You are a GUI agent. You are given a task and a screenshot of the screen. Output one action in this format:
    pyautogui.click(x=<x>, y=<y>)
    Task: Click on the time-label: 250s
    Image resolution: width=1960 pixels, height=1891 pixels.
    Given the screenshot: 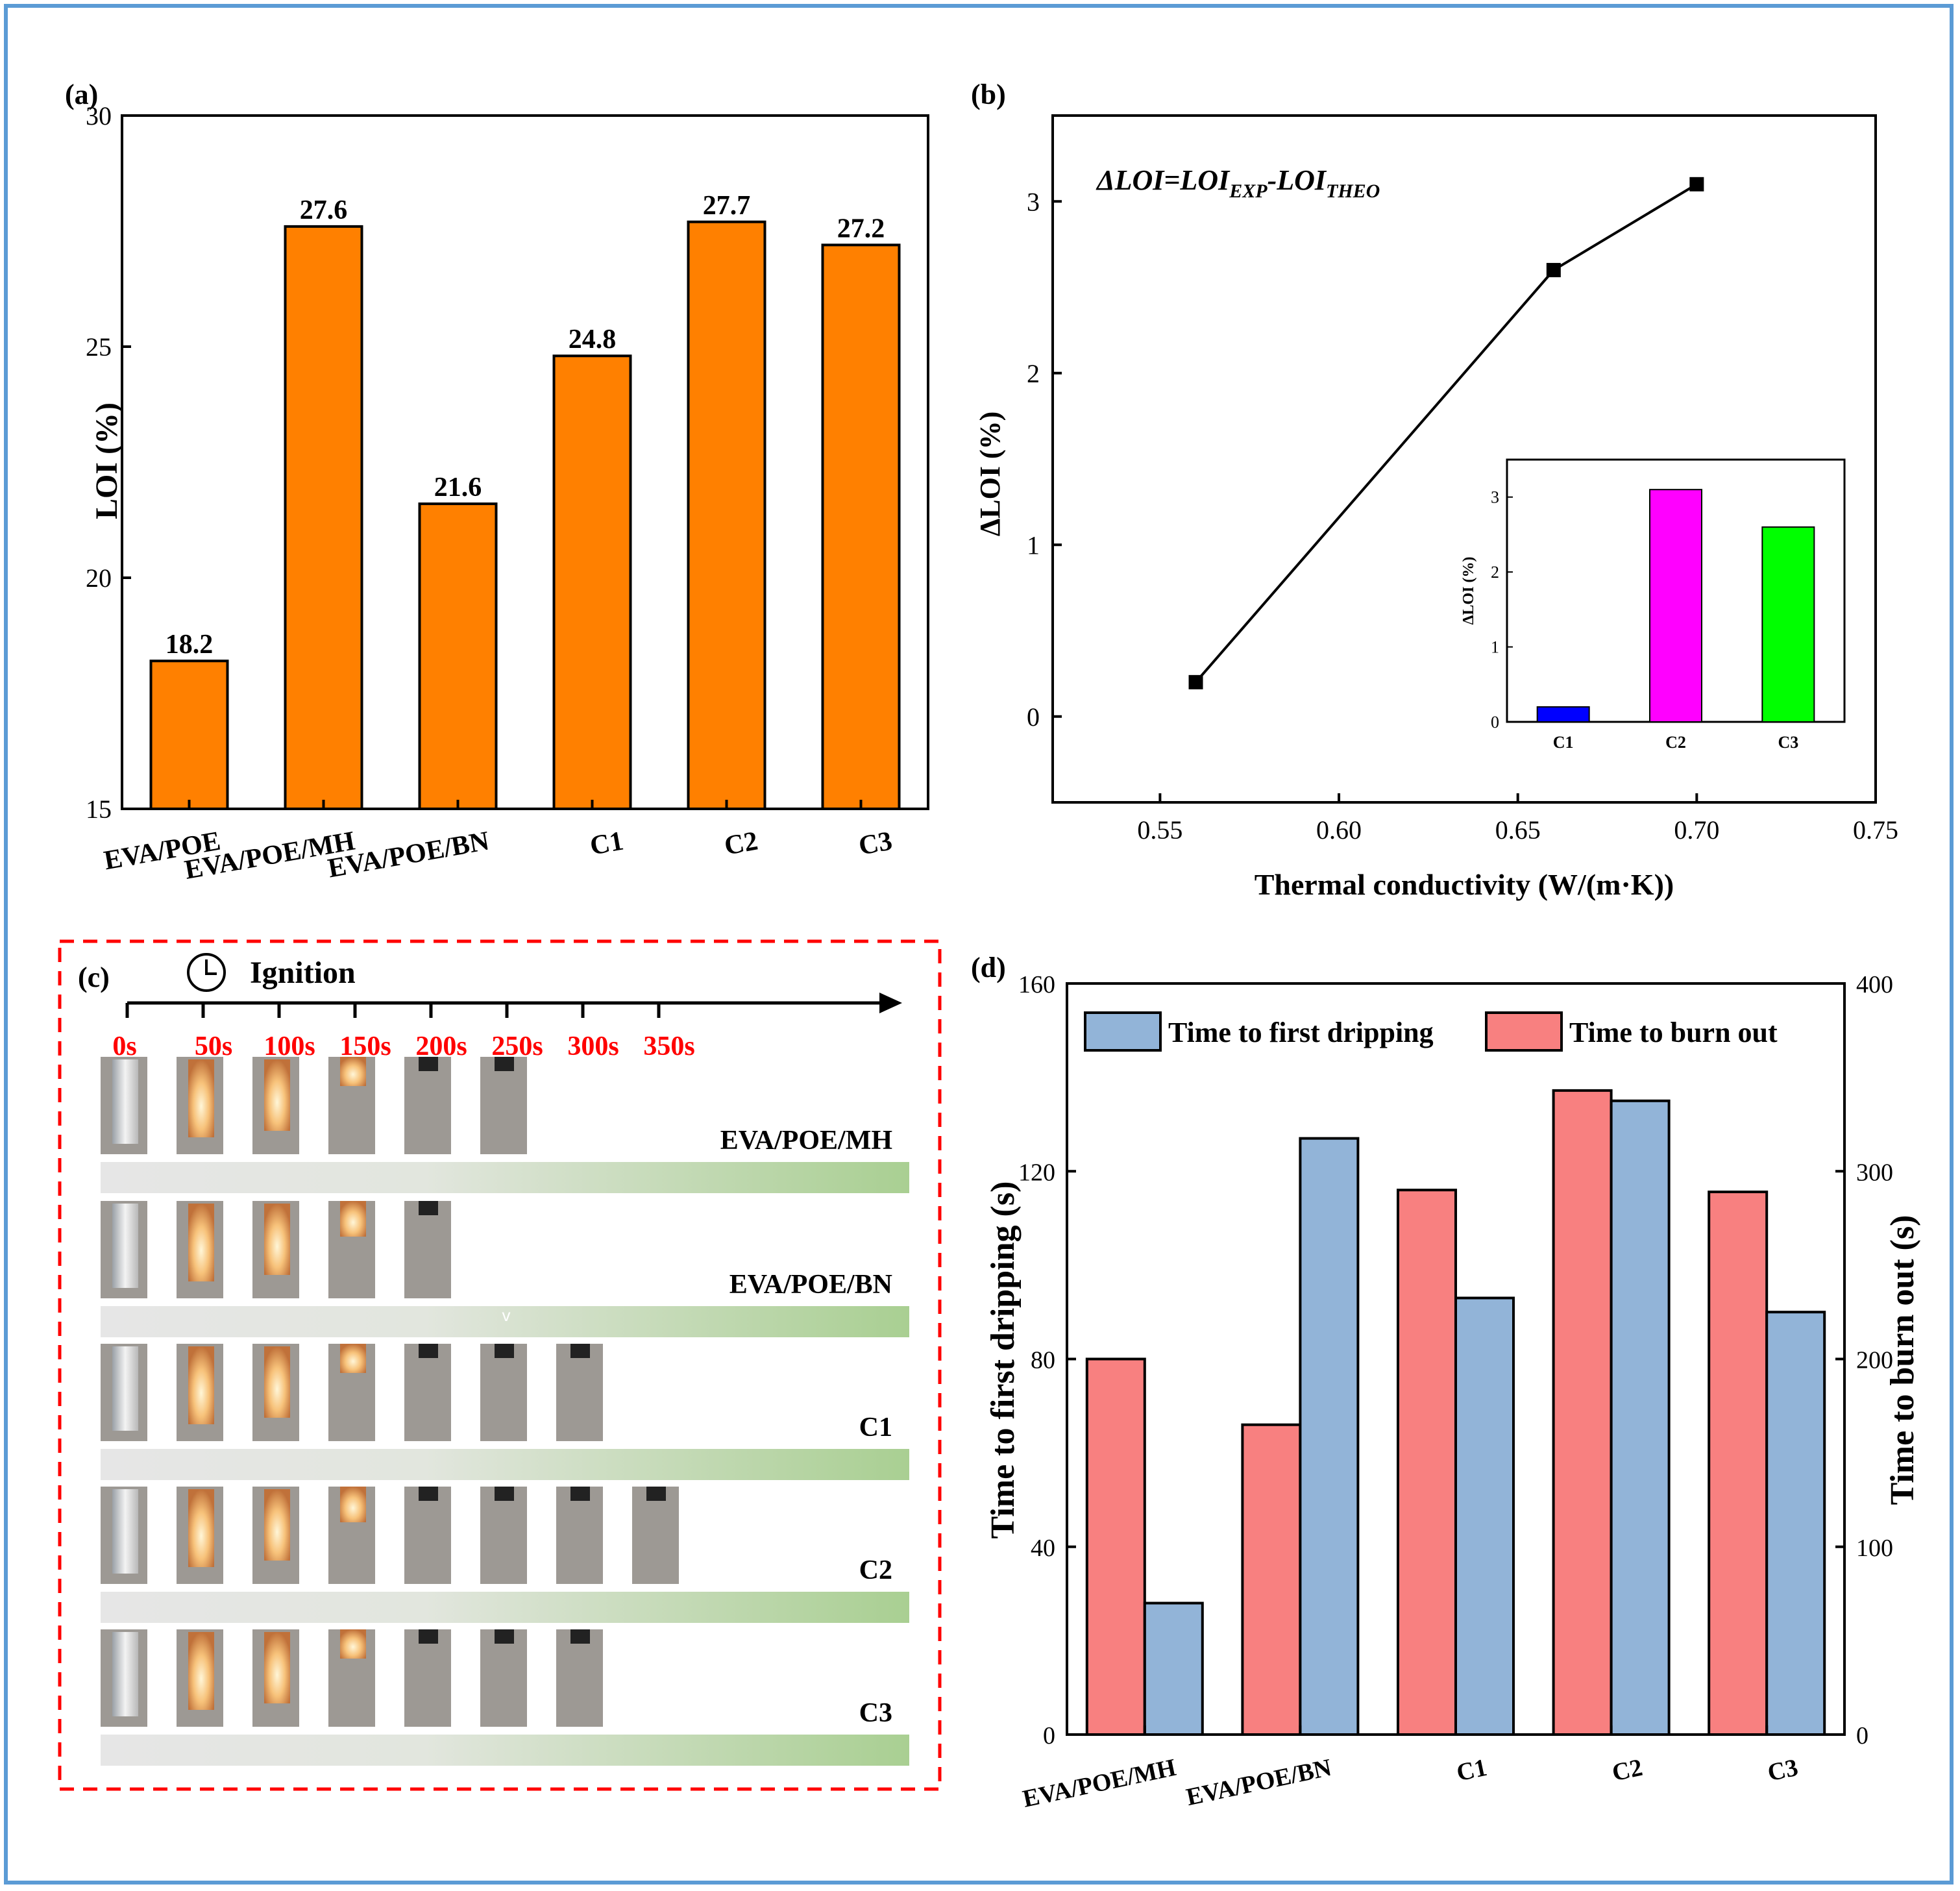 What is the action you would take?
    pyautogui.click(x=517, y=1046)
    